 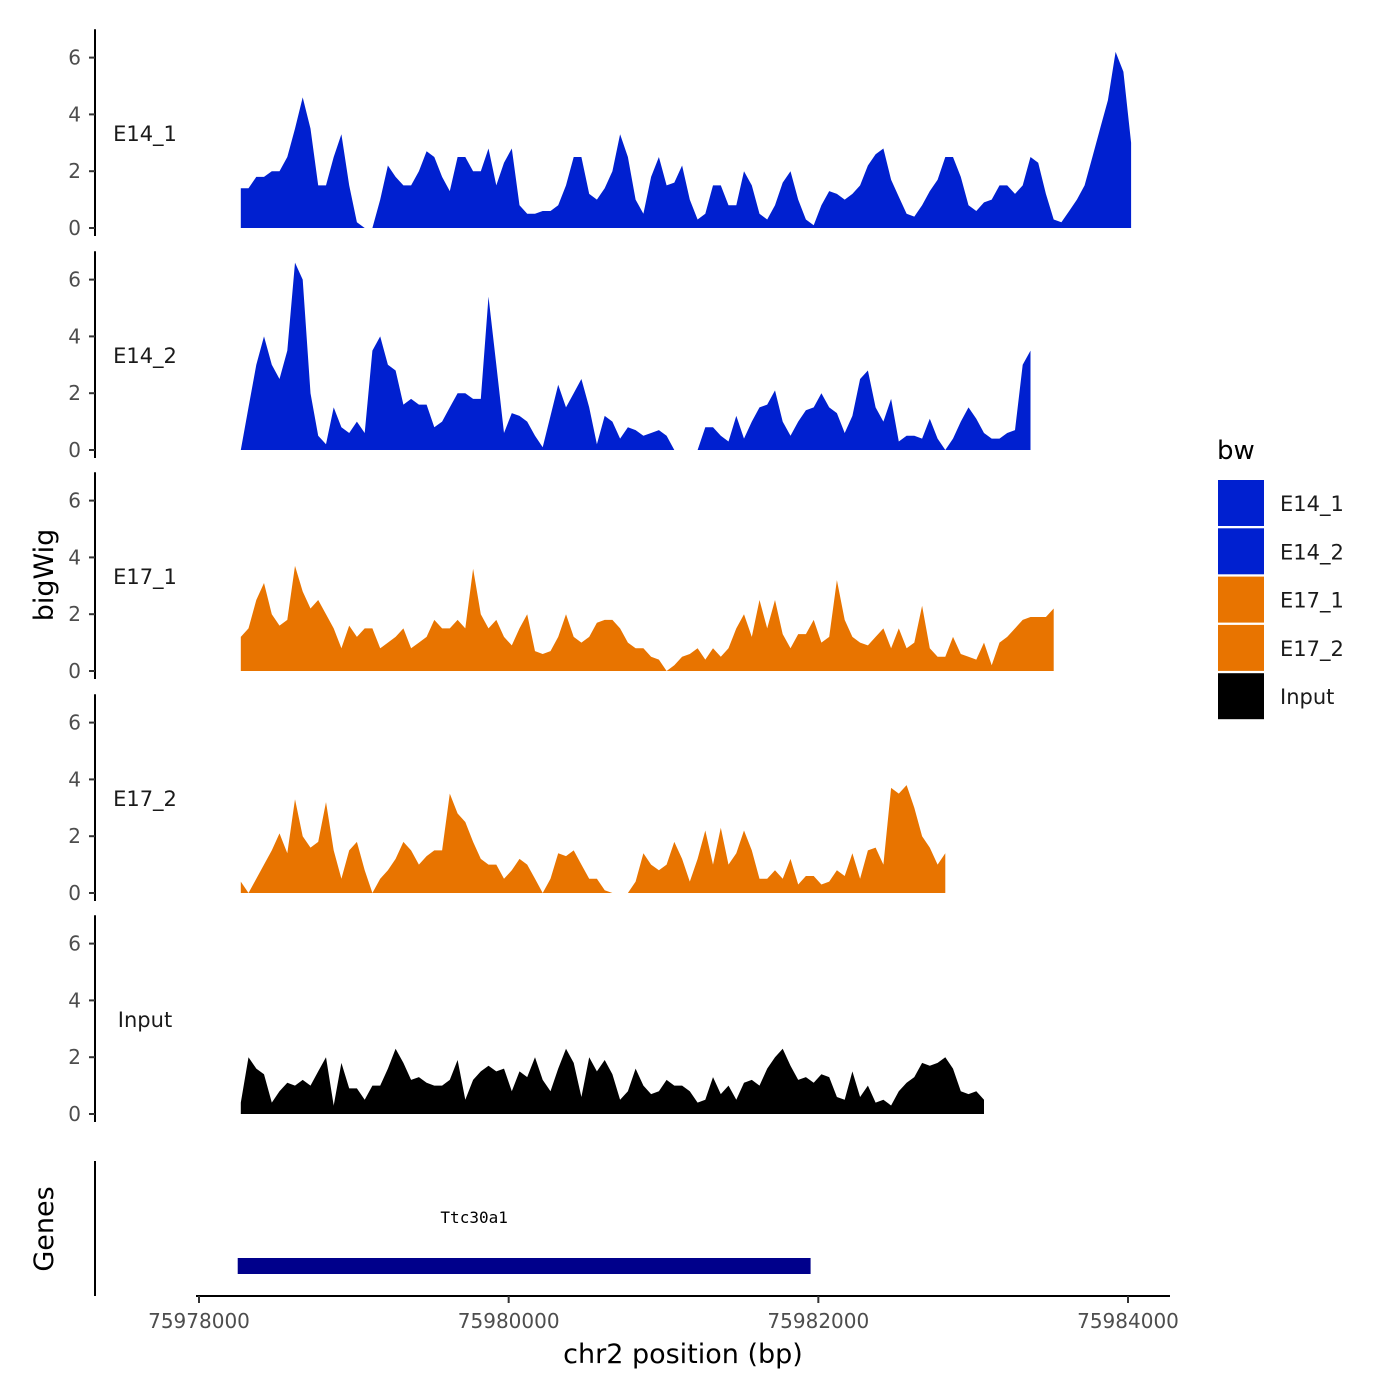 What do you see at coordinates (818, 1321) in the screenshot?
I see `x-tick-label: 75982000` at bounding box center [818, 1321].